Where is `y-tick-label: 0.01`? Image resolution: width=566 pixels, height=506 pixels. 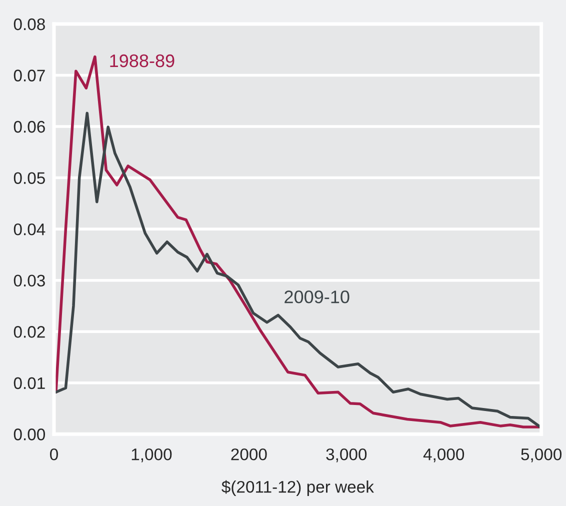 y-tick-label: 0.01 is located at coordinates (29, 383).